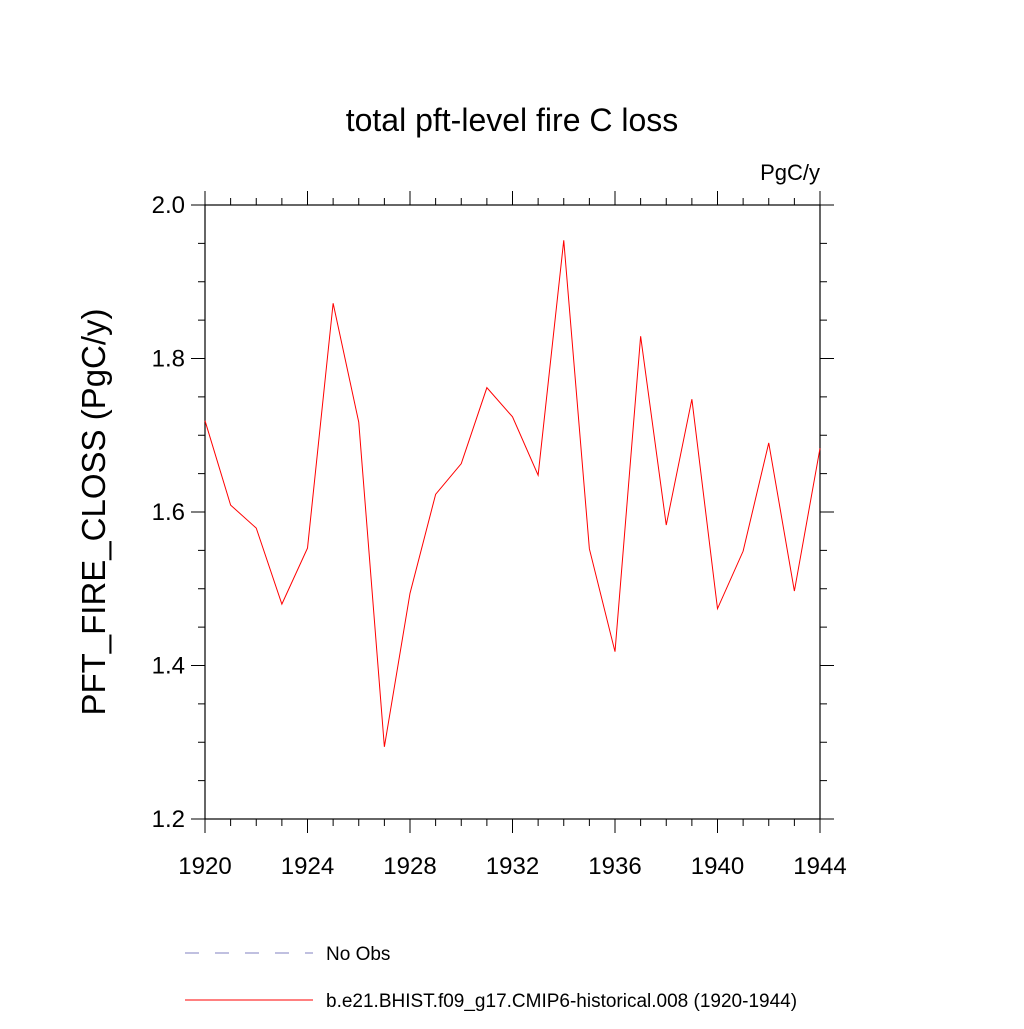 This screenshot has width=1024, height=1029. I want to click on x-tick-label: 1940, so click(717, 866).